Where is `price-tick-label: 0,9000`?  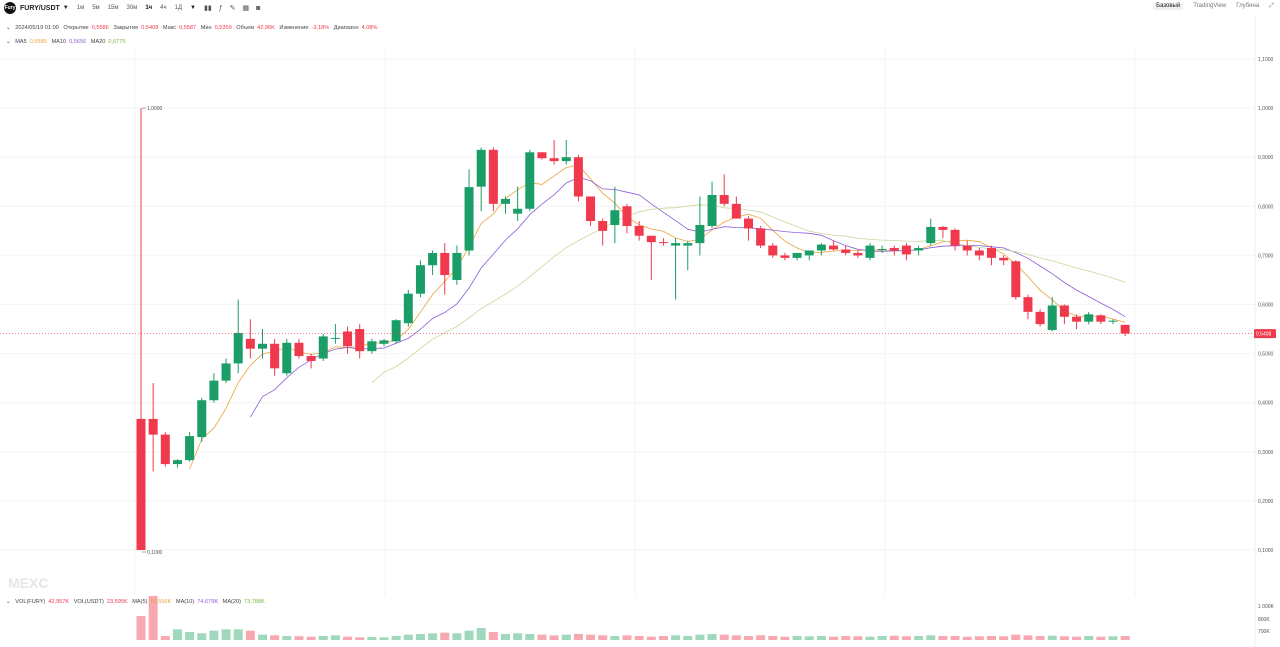 price-tick-label: 0,9000 is located at coordinates (1266, 158).